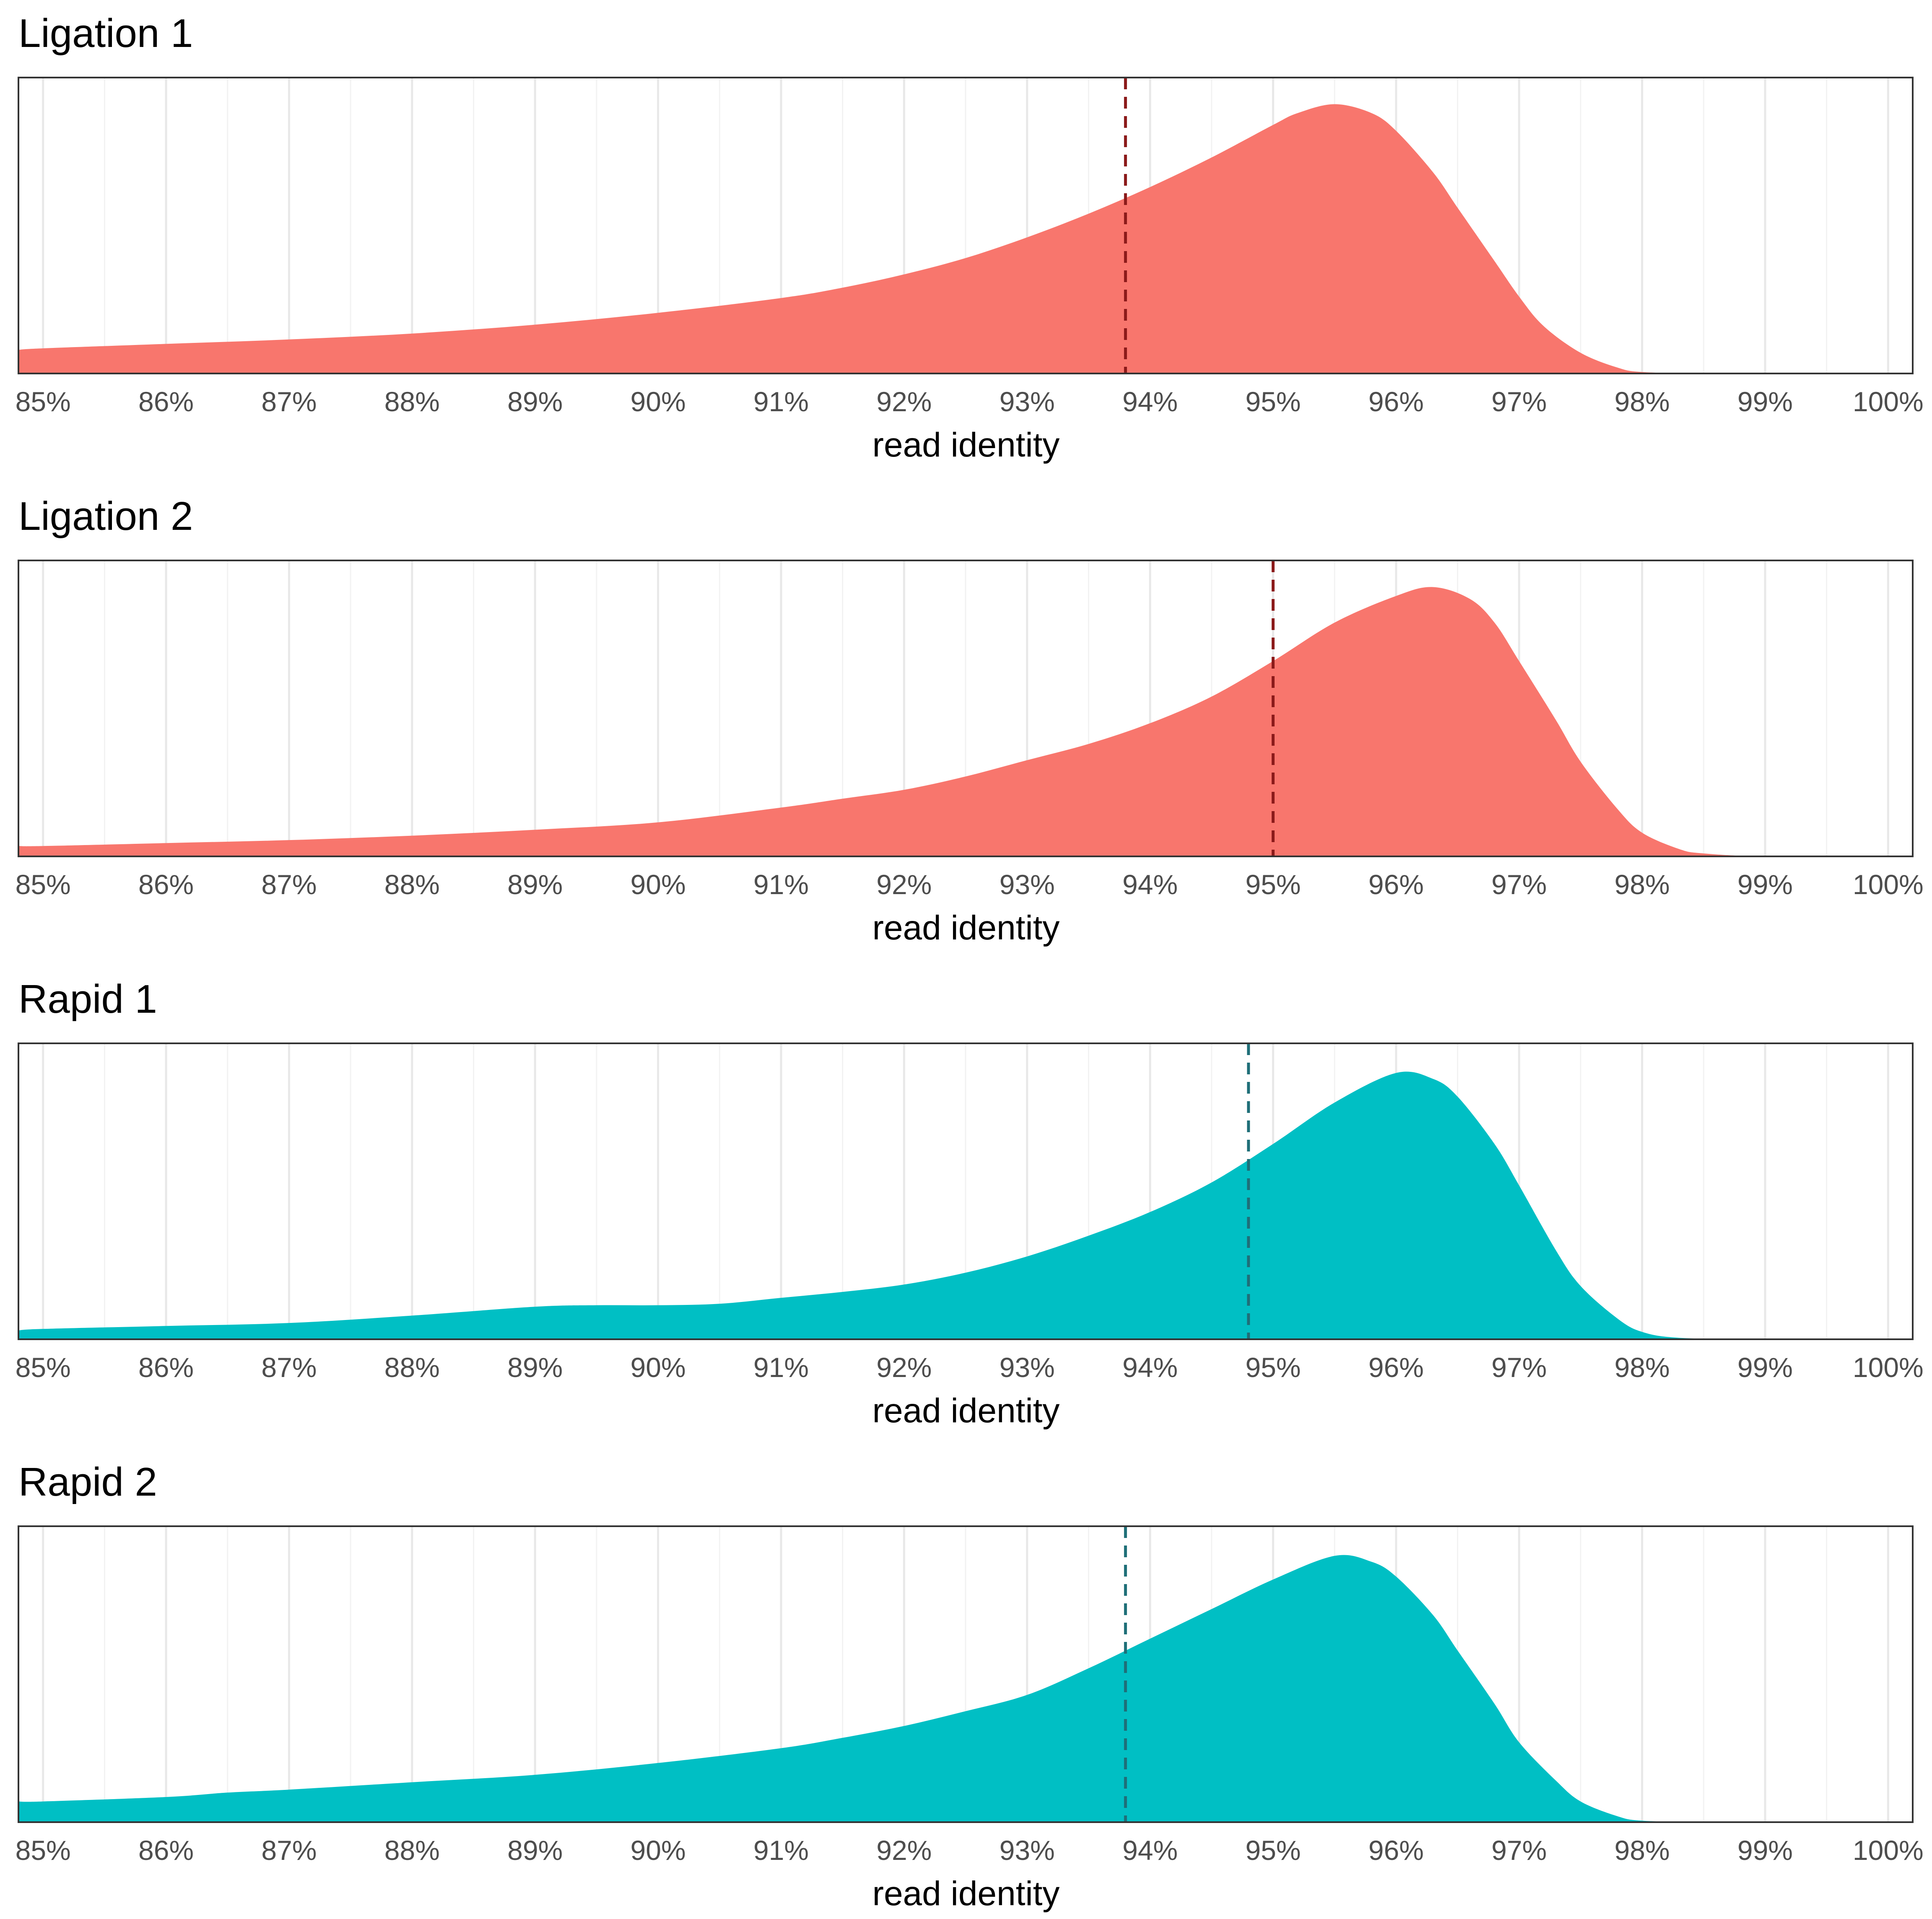 The image size is (1932, 1919). What do you see at coordinates (87, 999) in the screenshot?
I see `panel-title: Rapid 1` at bounding box center [87, 999].